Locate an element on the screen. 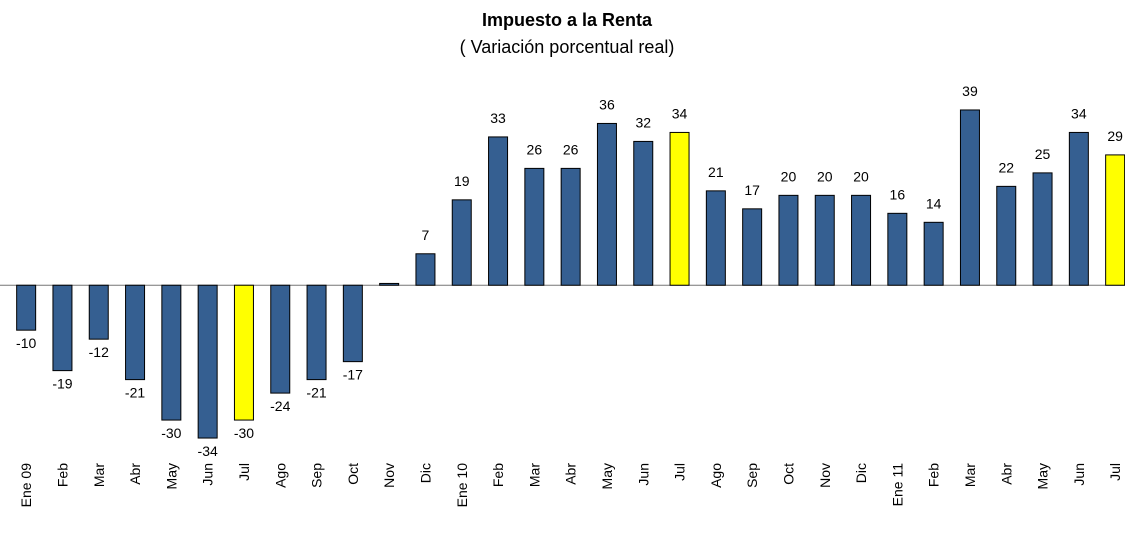 This screenshot has width=1125, height=544. value-label: 16 is located at coordinates (898, 194).